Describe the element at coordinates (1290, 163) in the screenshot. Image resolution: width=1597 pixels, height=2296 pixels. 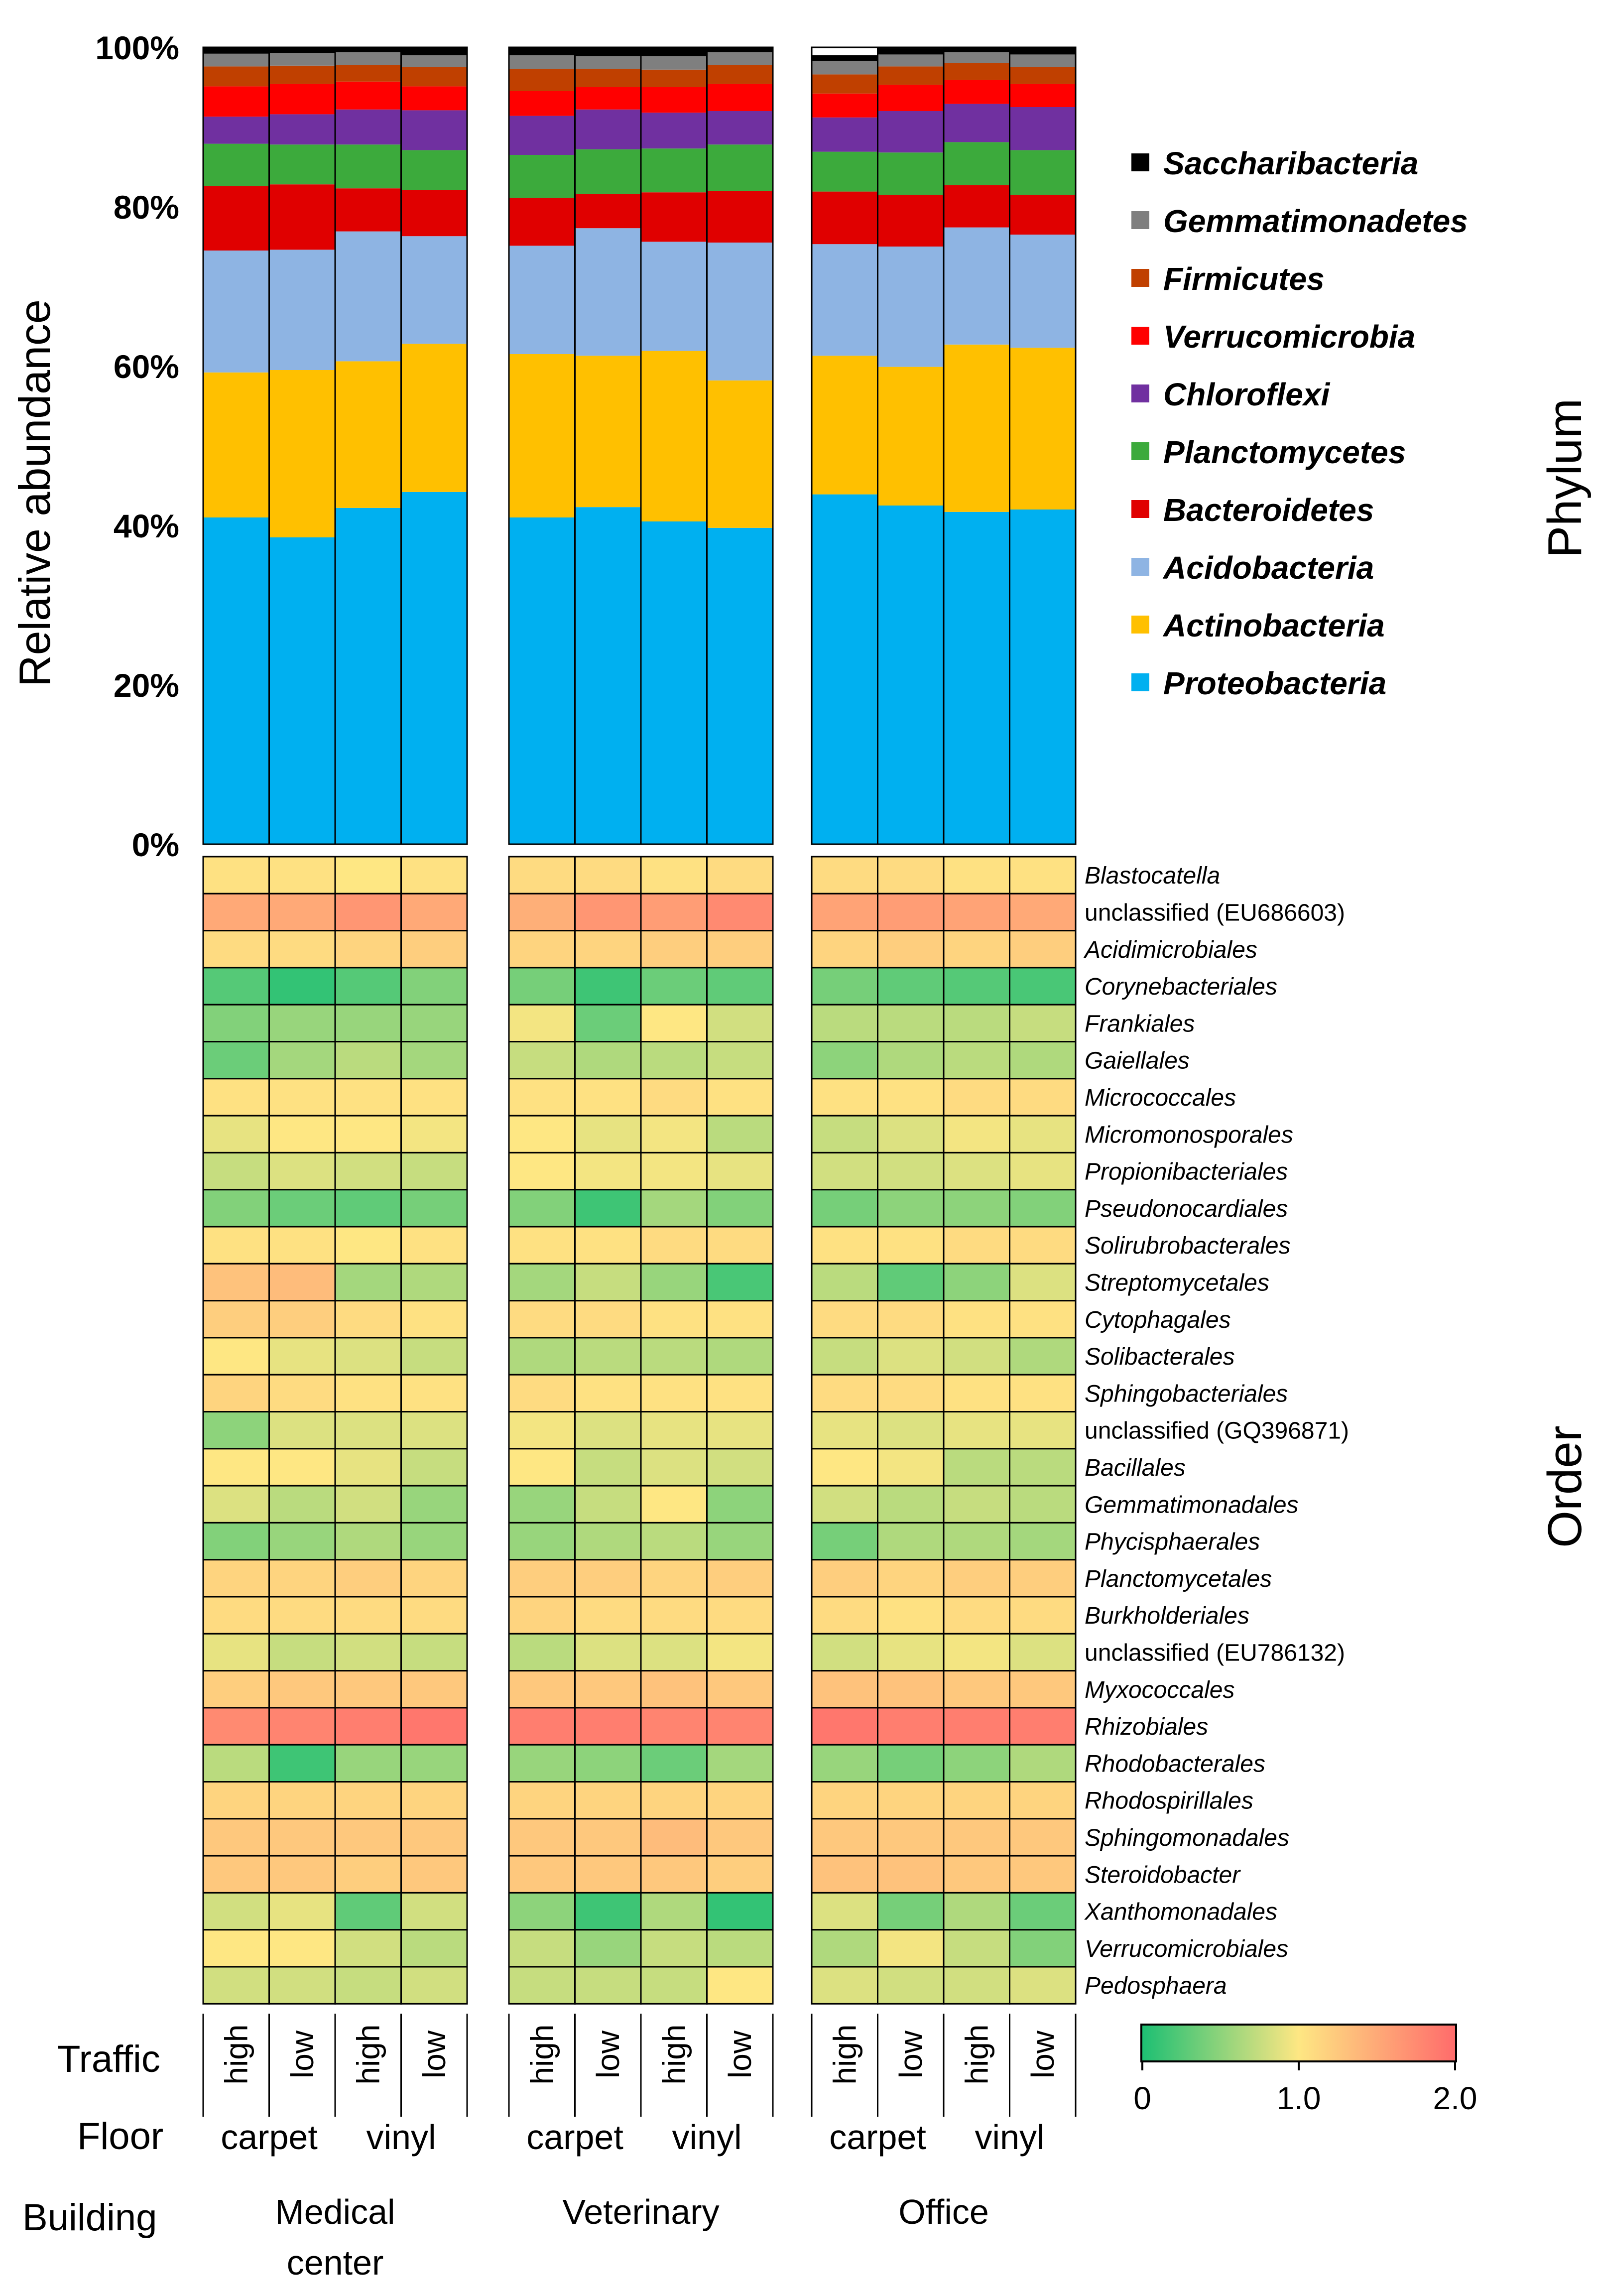
I see `legend-label-saccharibacteria: Saccharibacteria` at that location.